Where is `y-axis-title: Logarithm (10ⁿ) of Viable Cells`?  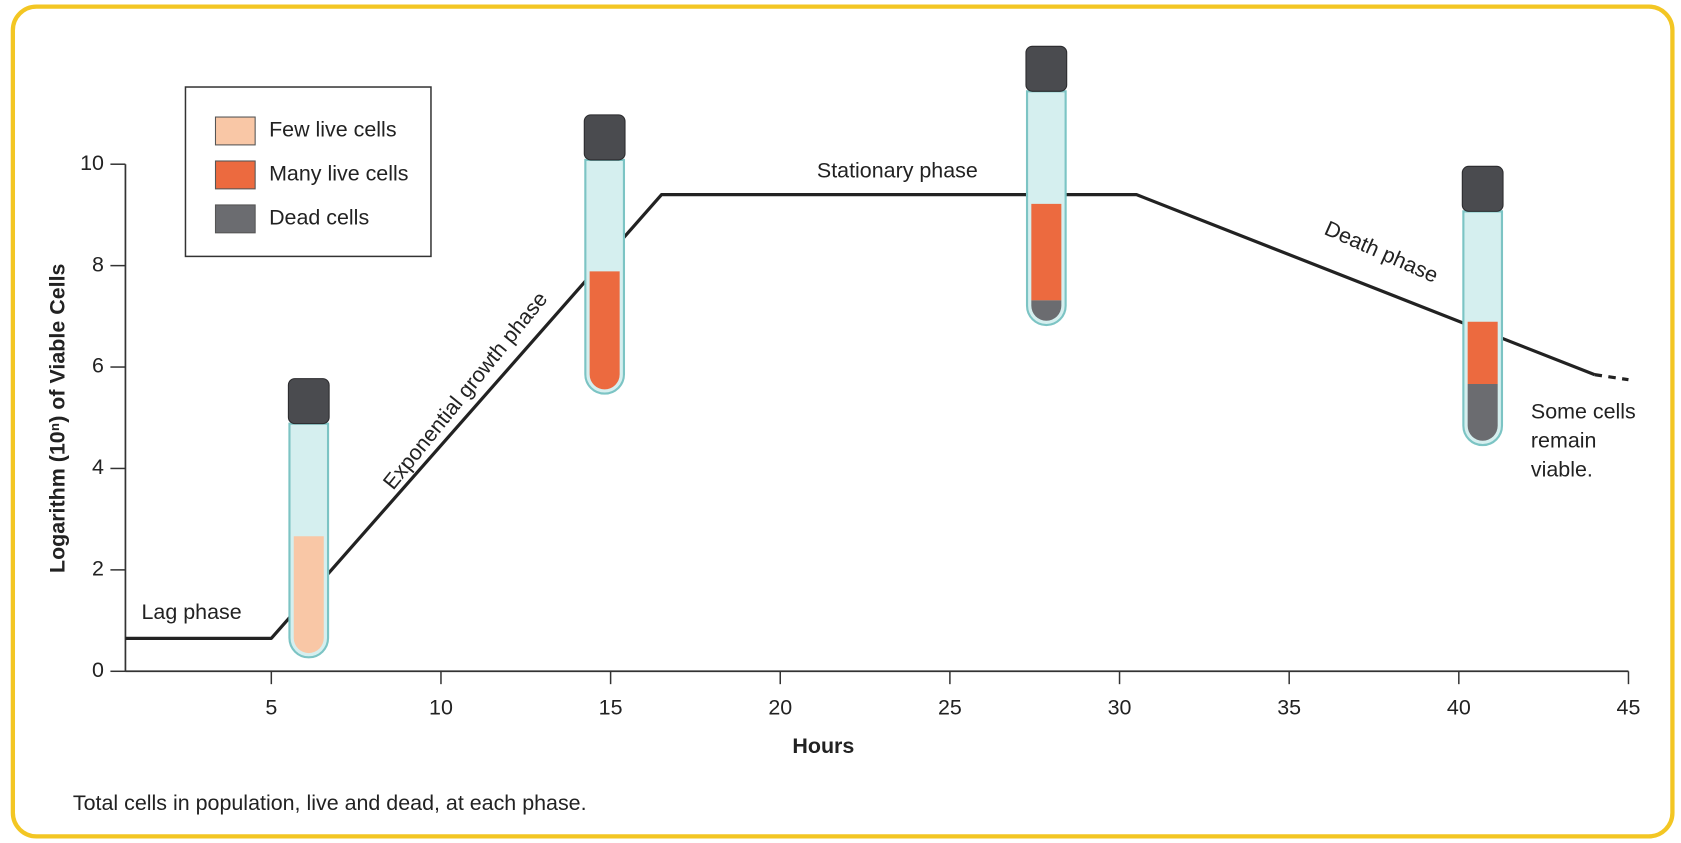 y-axis-title: Logarithm (10ⁿ) of Viable Cells is located at coordinates (58, 418).